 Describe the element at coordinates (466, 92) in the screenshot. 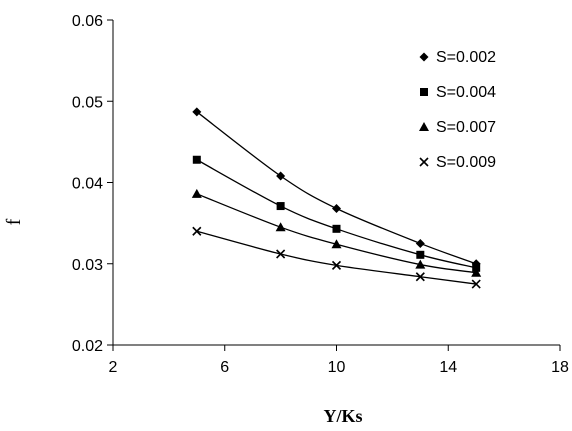

I see `legend-label: S=0.004` at that location.